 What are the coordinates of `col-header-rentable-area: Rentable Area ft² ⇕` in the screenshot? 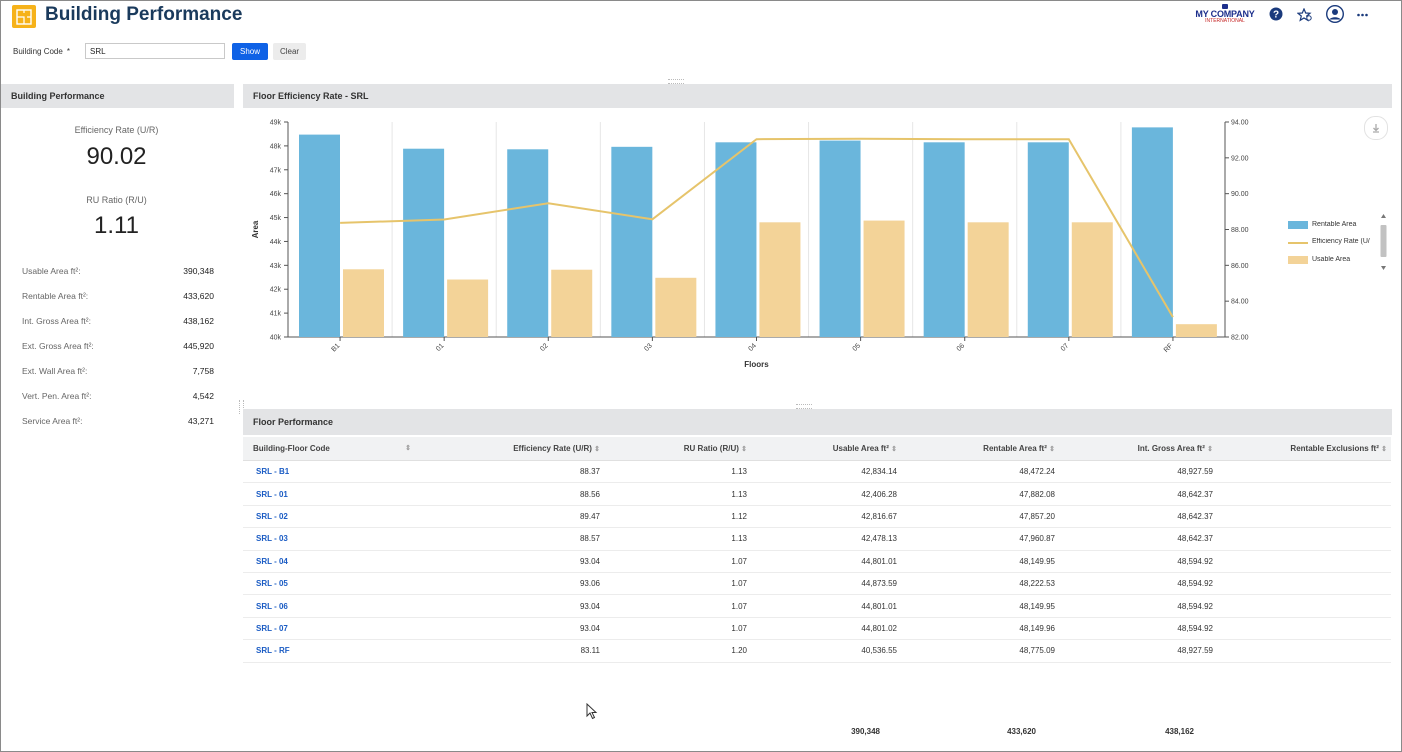 It's located at (980, 449).